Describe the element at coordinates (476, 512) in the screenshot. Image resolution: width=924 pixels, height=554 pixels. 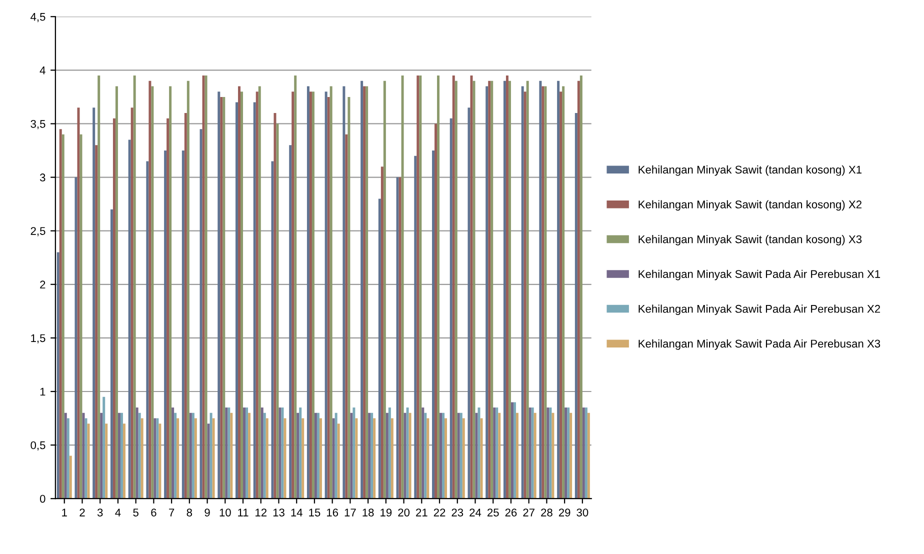
I see `x-tick-label: 24` at that location.